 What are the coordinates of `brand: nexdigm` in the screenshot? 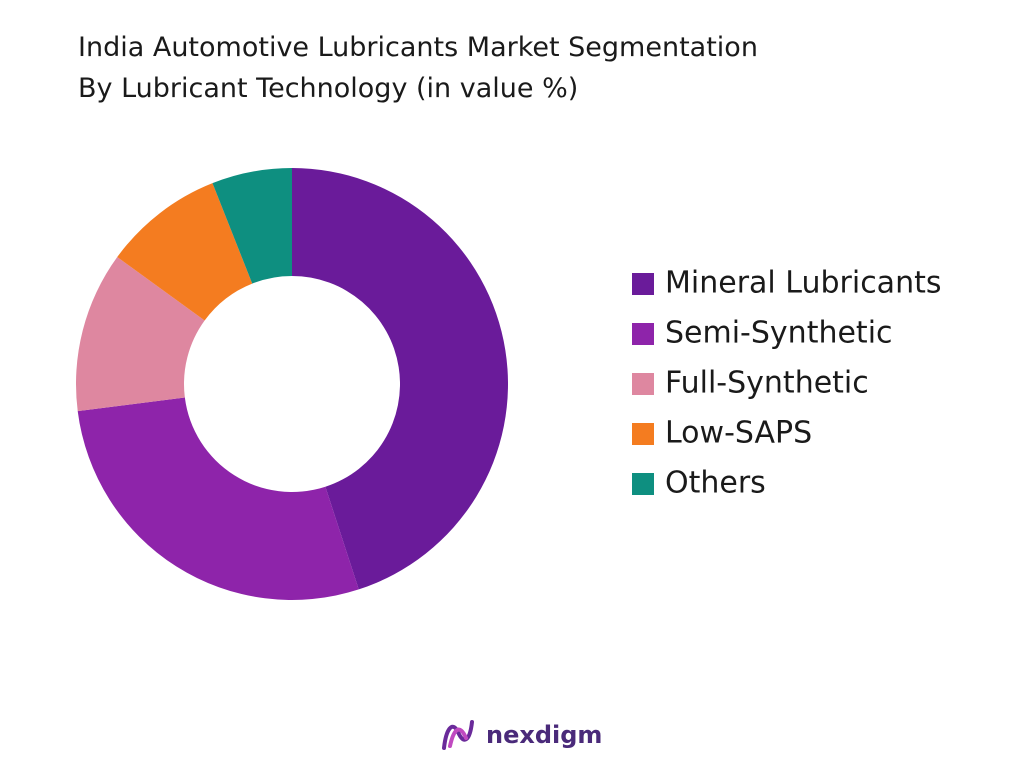 It's located at (544, 735).